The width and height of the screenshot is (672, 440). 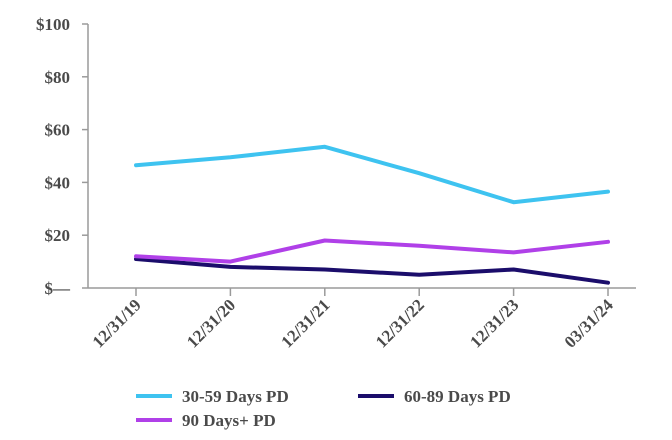 I want to click on legend: 30-59 Days PD 60-89 Days PD 90 Days+ PD, so click(x=323, y=408).